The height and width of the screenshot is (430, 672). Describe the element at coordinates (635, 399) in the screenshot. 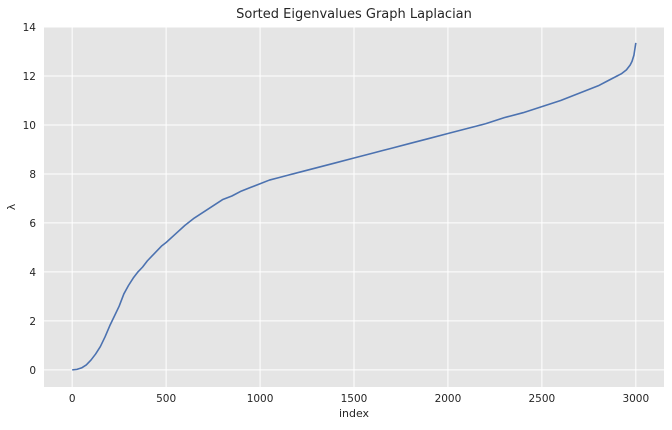

I see `x-tick-label: 3000` at that location.